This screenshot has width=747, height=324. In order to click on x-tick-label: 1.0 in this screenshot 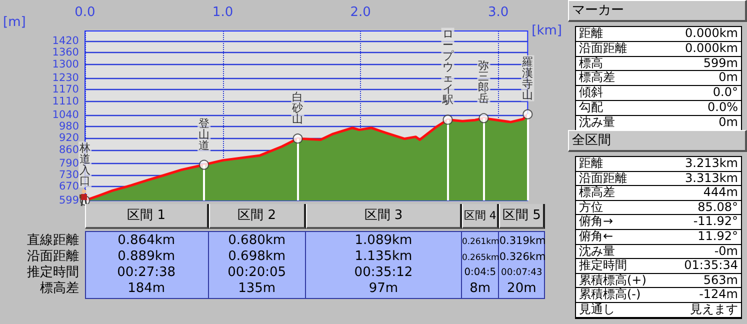, I will do `click(223, 12)`.